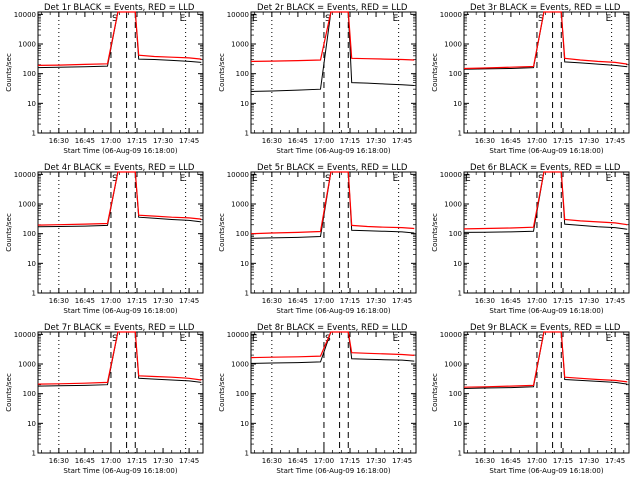 This screenshot has height=480, width=640. What do you see at coordinates (545, 8) in the screenshot?
I see `panel-title: Det 3r BLACK = Events, RED = LLD` at bounding box center [545, 8].